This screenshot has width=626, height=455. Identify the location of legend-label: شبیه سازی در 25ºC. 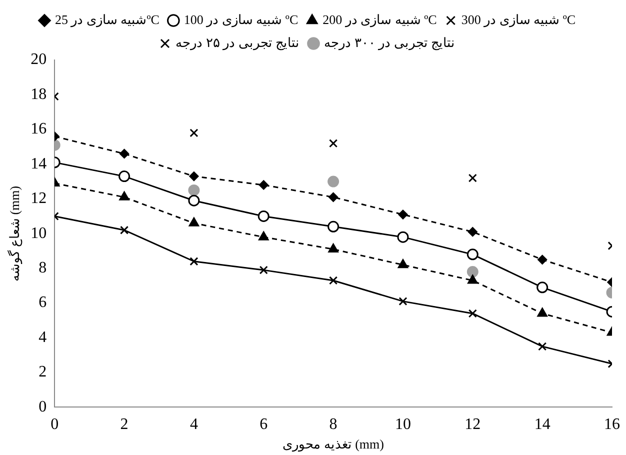
(107, 20).